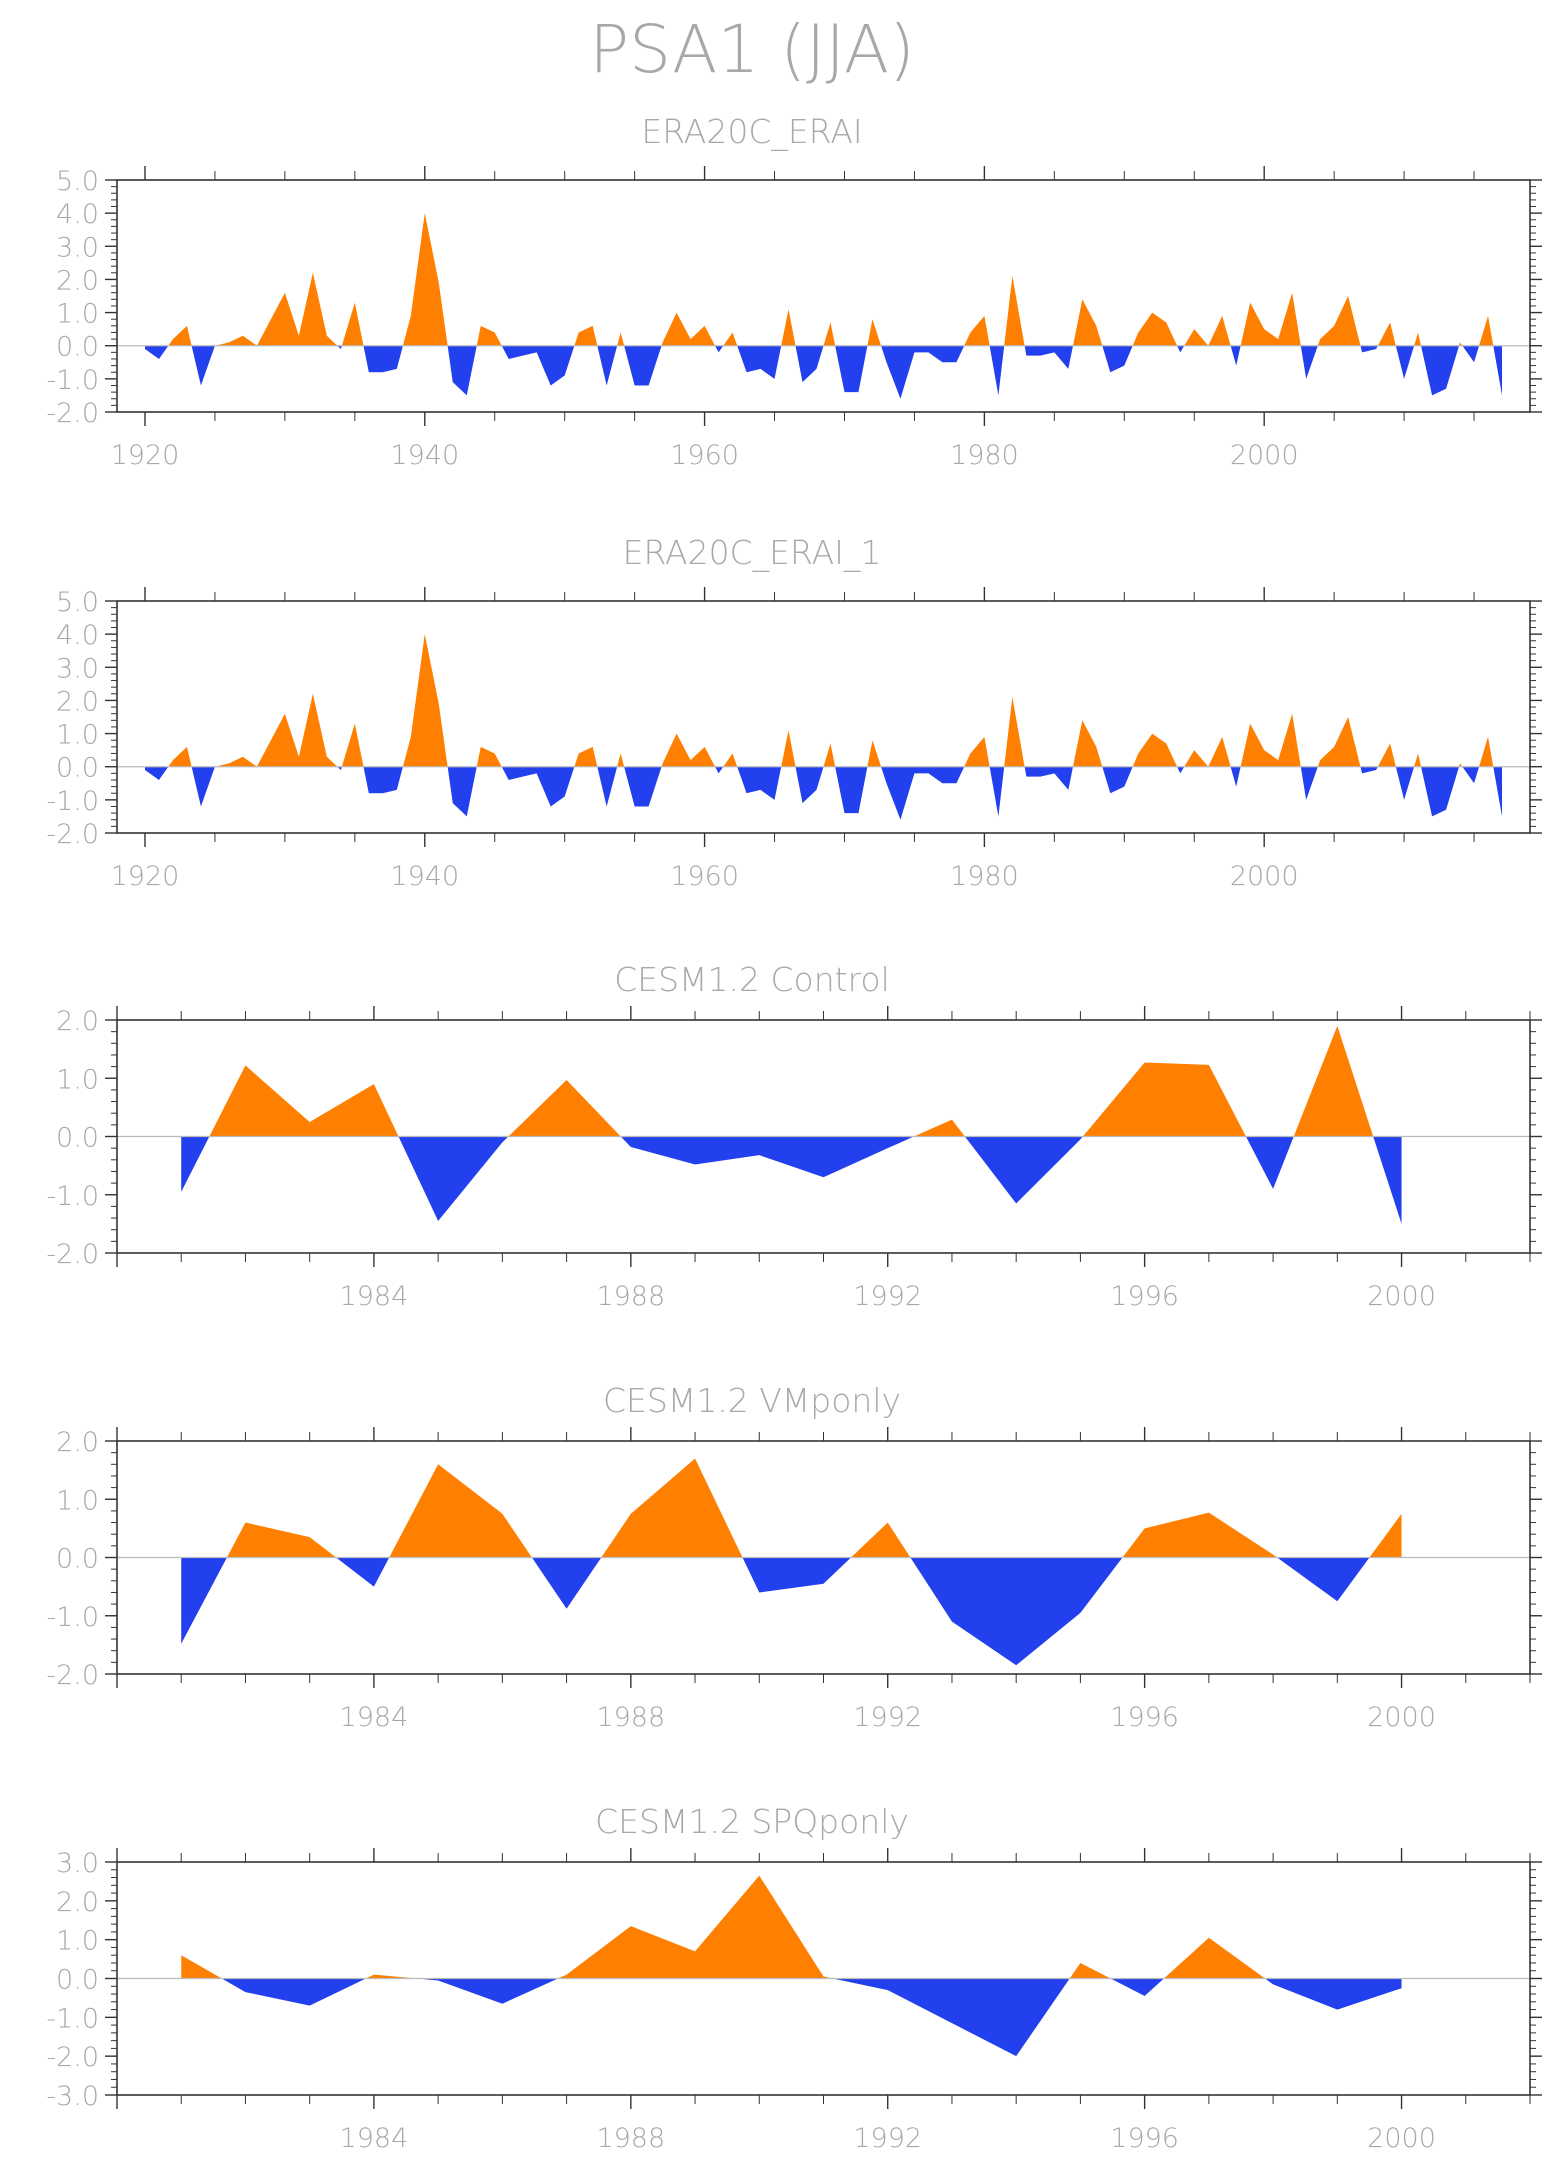  I want to click on panel-title: CESM1.2 SPQponly, so click(752, 1821).